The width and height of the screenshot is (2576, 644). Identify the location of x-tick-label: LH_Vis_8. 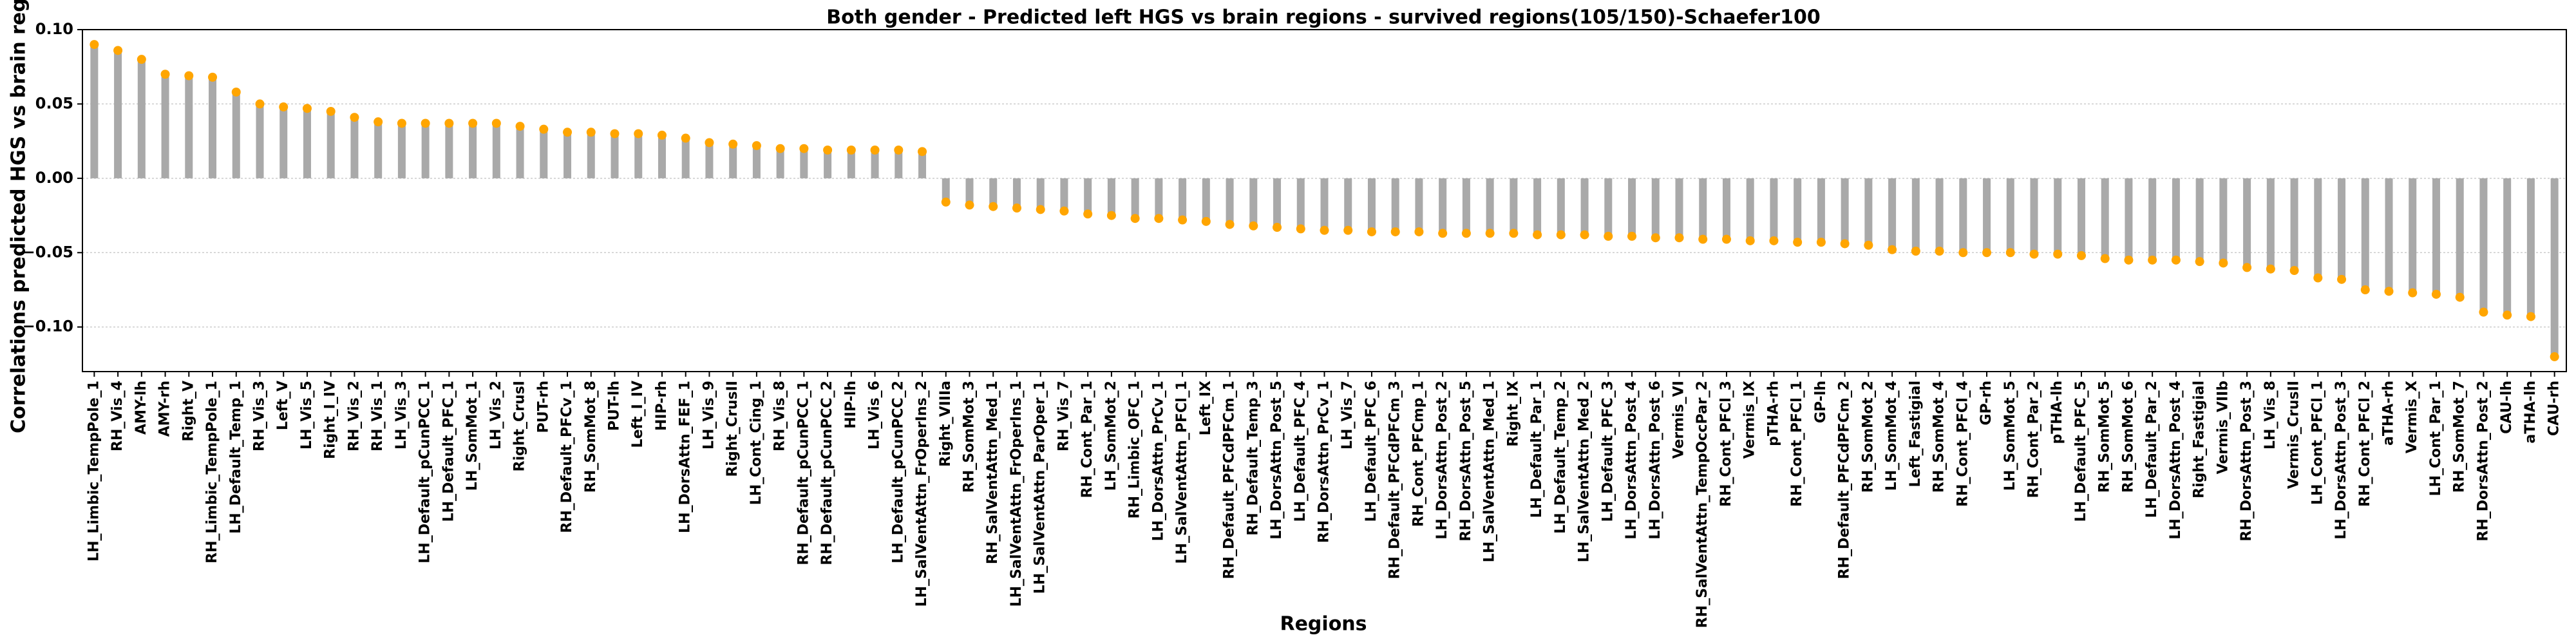
(2270, 415).